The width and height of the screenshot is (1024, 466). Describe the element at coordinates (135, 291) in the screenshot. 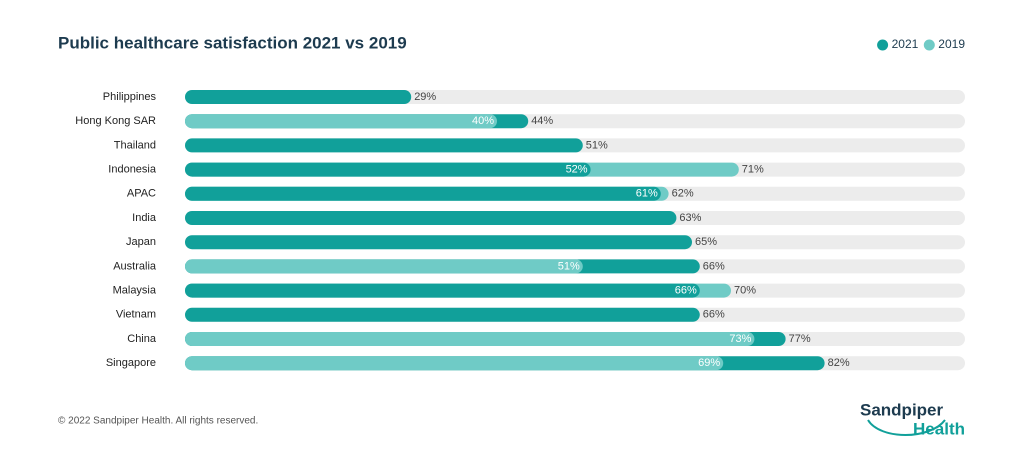

I see `y-tick-label: Malaysia` at that location.